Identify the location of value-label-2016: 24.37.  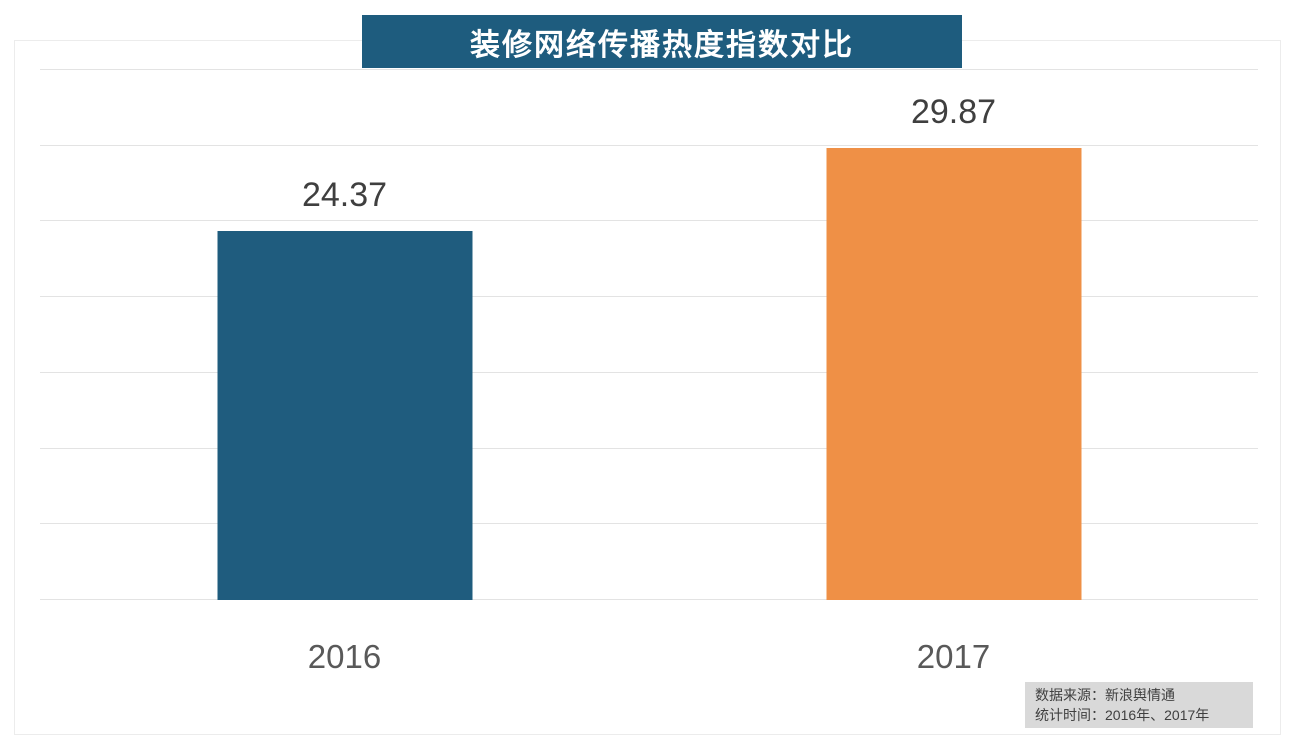
(344, 194).